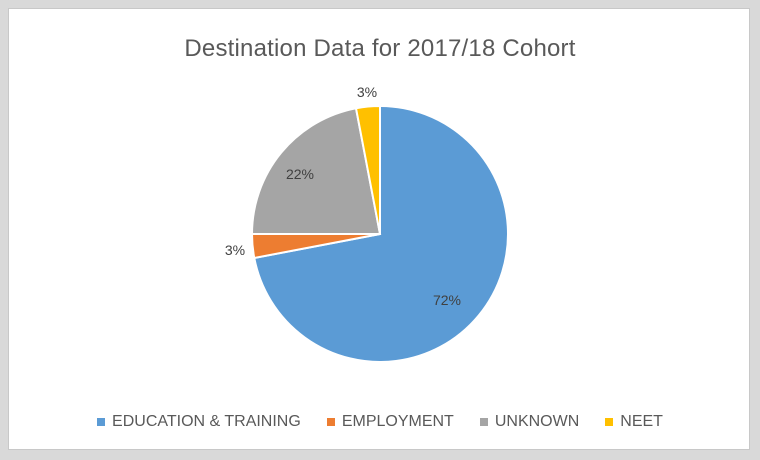  What do you see at coordinates (300, 174) in the screenshot?
I see `data-label-unknown: 22%` at bounding box center [300, 174].